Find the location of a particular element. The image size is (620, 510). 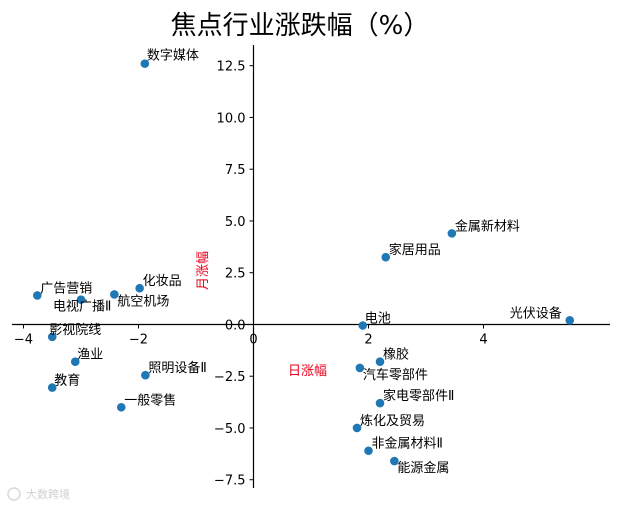

point-label: 光伏设备 is located at coordinates (536, 313).